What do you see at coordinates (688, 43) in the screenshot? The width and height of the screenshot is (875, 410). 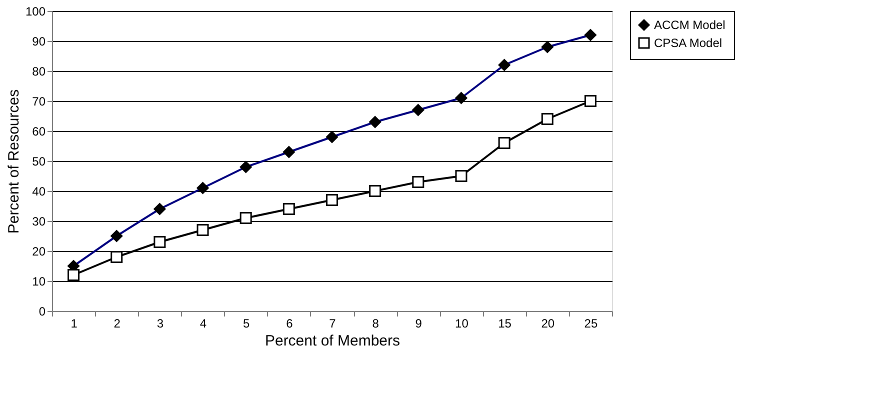 I see `legend-label: CPSA Model` at bounding box center [688, 43].